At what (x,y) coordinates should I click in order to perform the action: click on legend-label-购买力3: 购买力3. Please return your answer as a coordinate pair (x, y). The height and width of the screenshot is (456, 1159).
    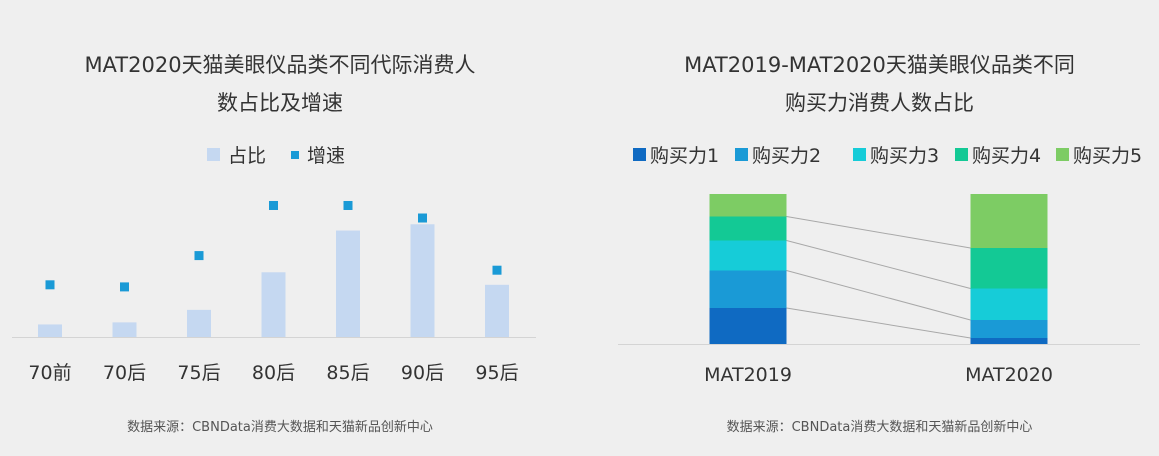
    Looking at the image, I should click on (904, 156).